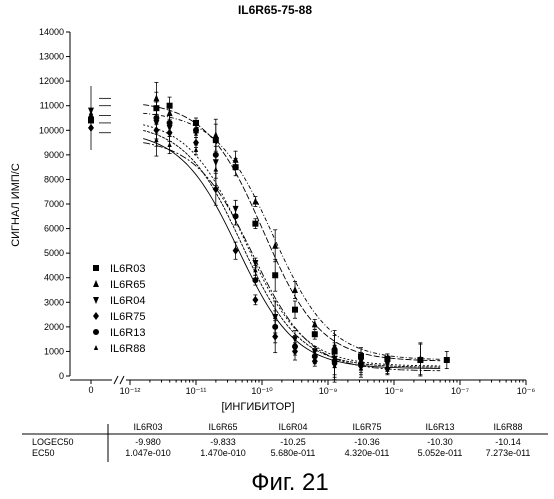  What do you see at coordinates (54, 327) in the screenshot?
I see `y-tick-label: 2000` at bounding box center [54, 327].